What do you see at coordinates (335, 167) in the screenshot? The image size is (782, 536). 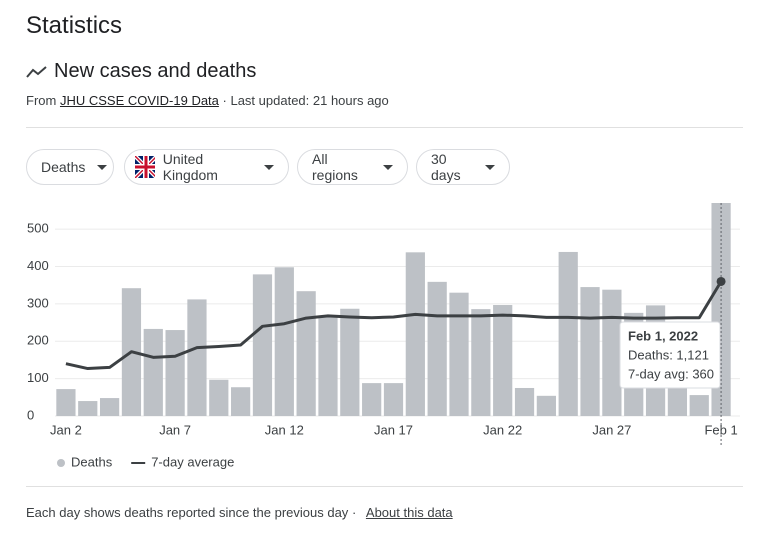 I see `dropdown-label: All regions` at bounding box center [335, 167].